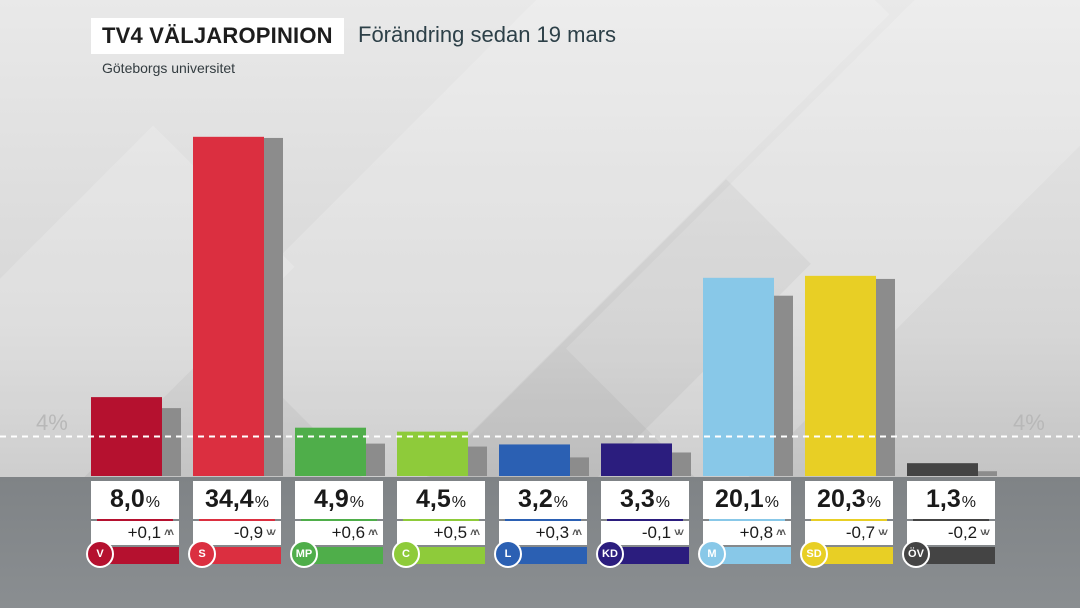 This screenshot has height=608, width=1080. I want to click on value-box: 4,5%, so click(441, 500).